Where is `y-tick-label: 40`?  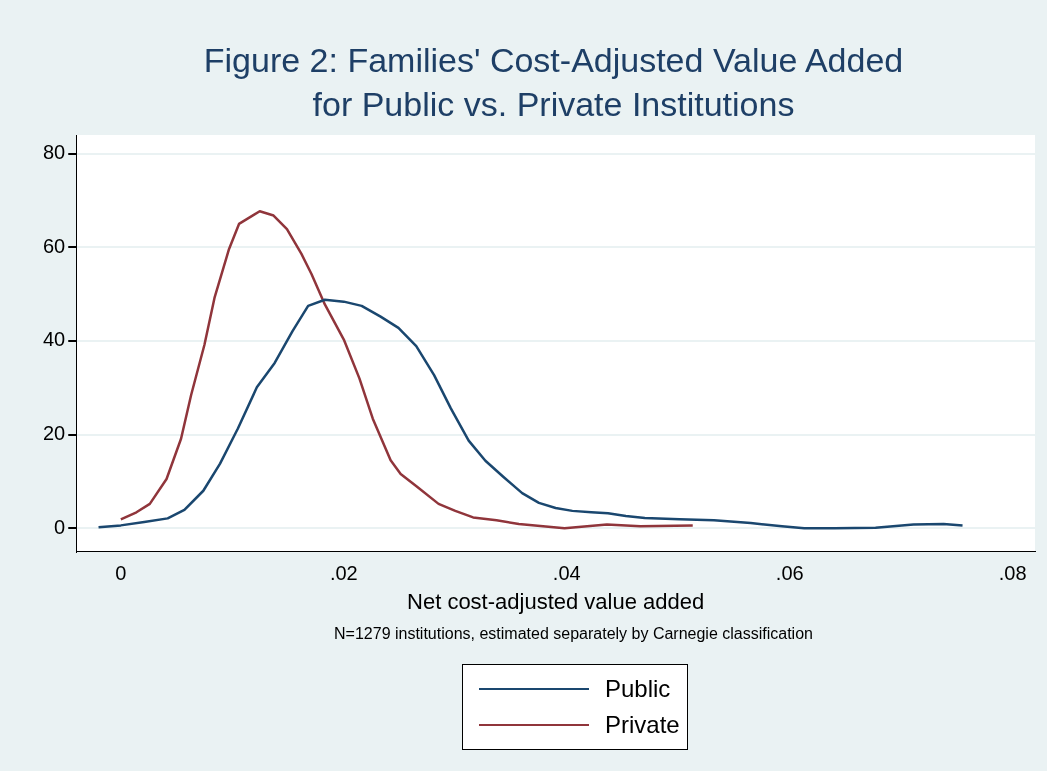
y-tick-label: 40 is located at coordinates (54, 339).